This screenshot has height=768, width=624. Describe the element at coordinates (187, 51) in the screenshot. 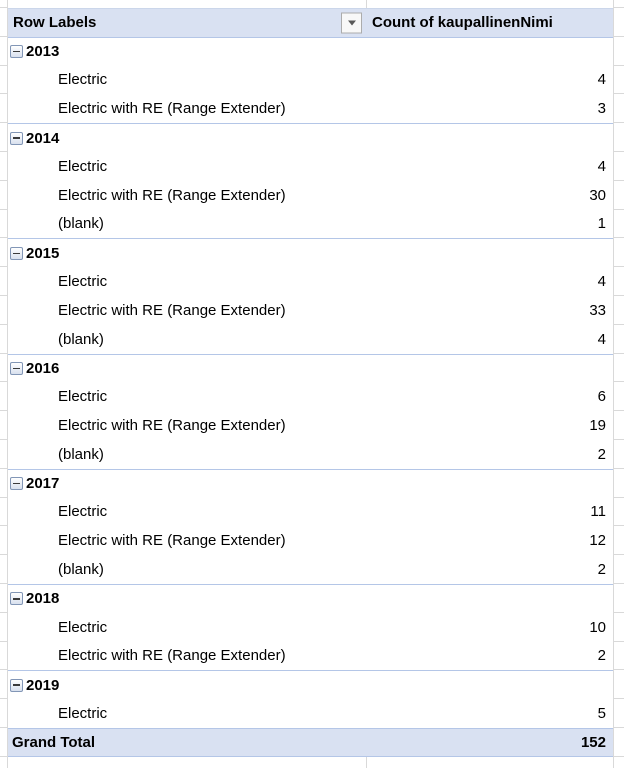

I see `row-label-cell: 2013` at that location.